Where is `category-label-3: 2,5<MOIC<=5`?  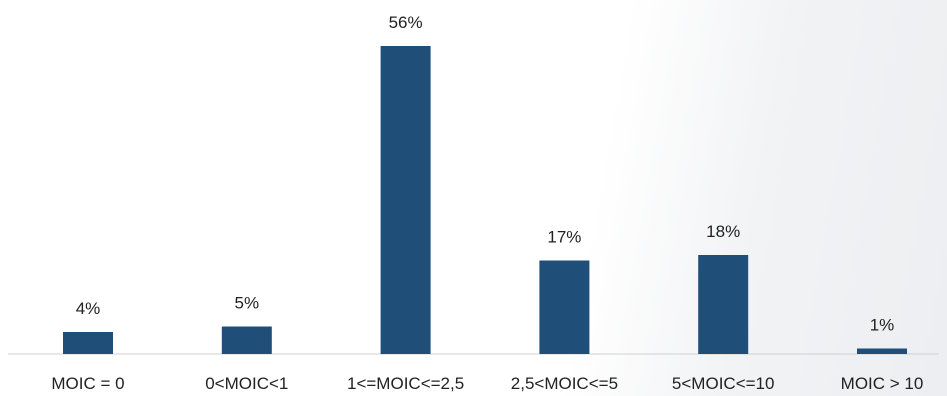 category-label-3: 2,5<MOIC<=5 is located at coordinates (564, 383).